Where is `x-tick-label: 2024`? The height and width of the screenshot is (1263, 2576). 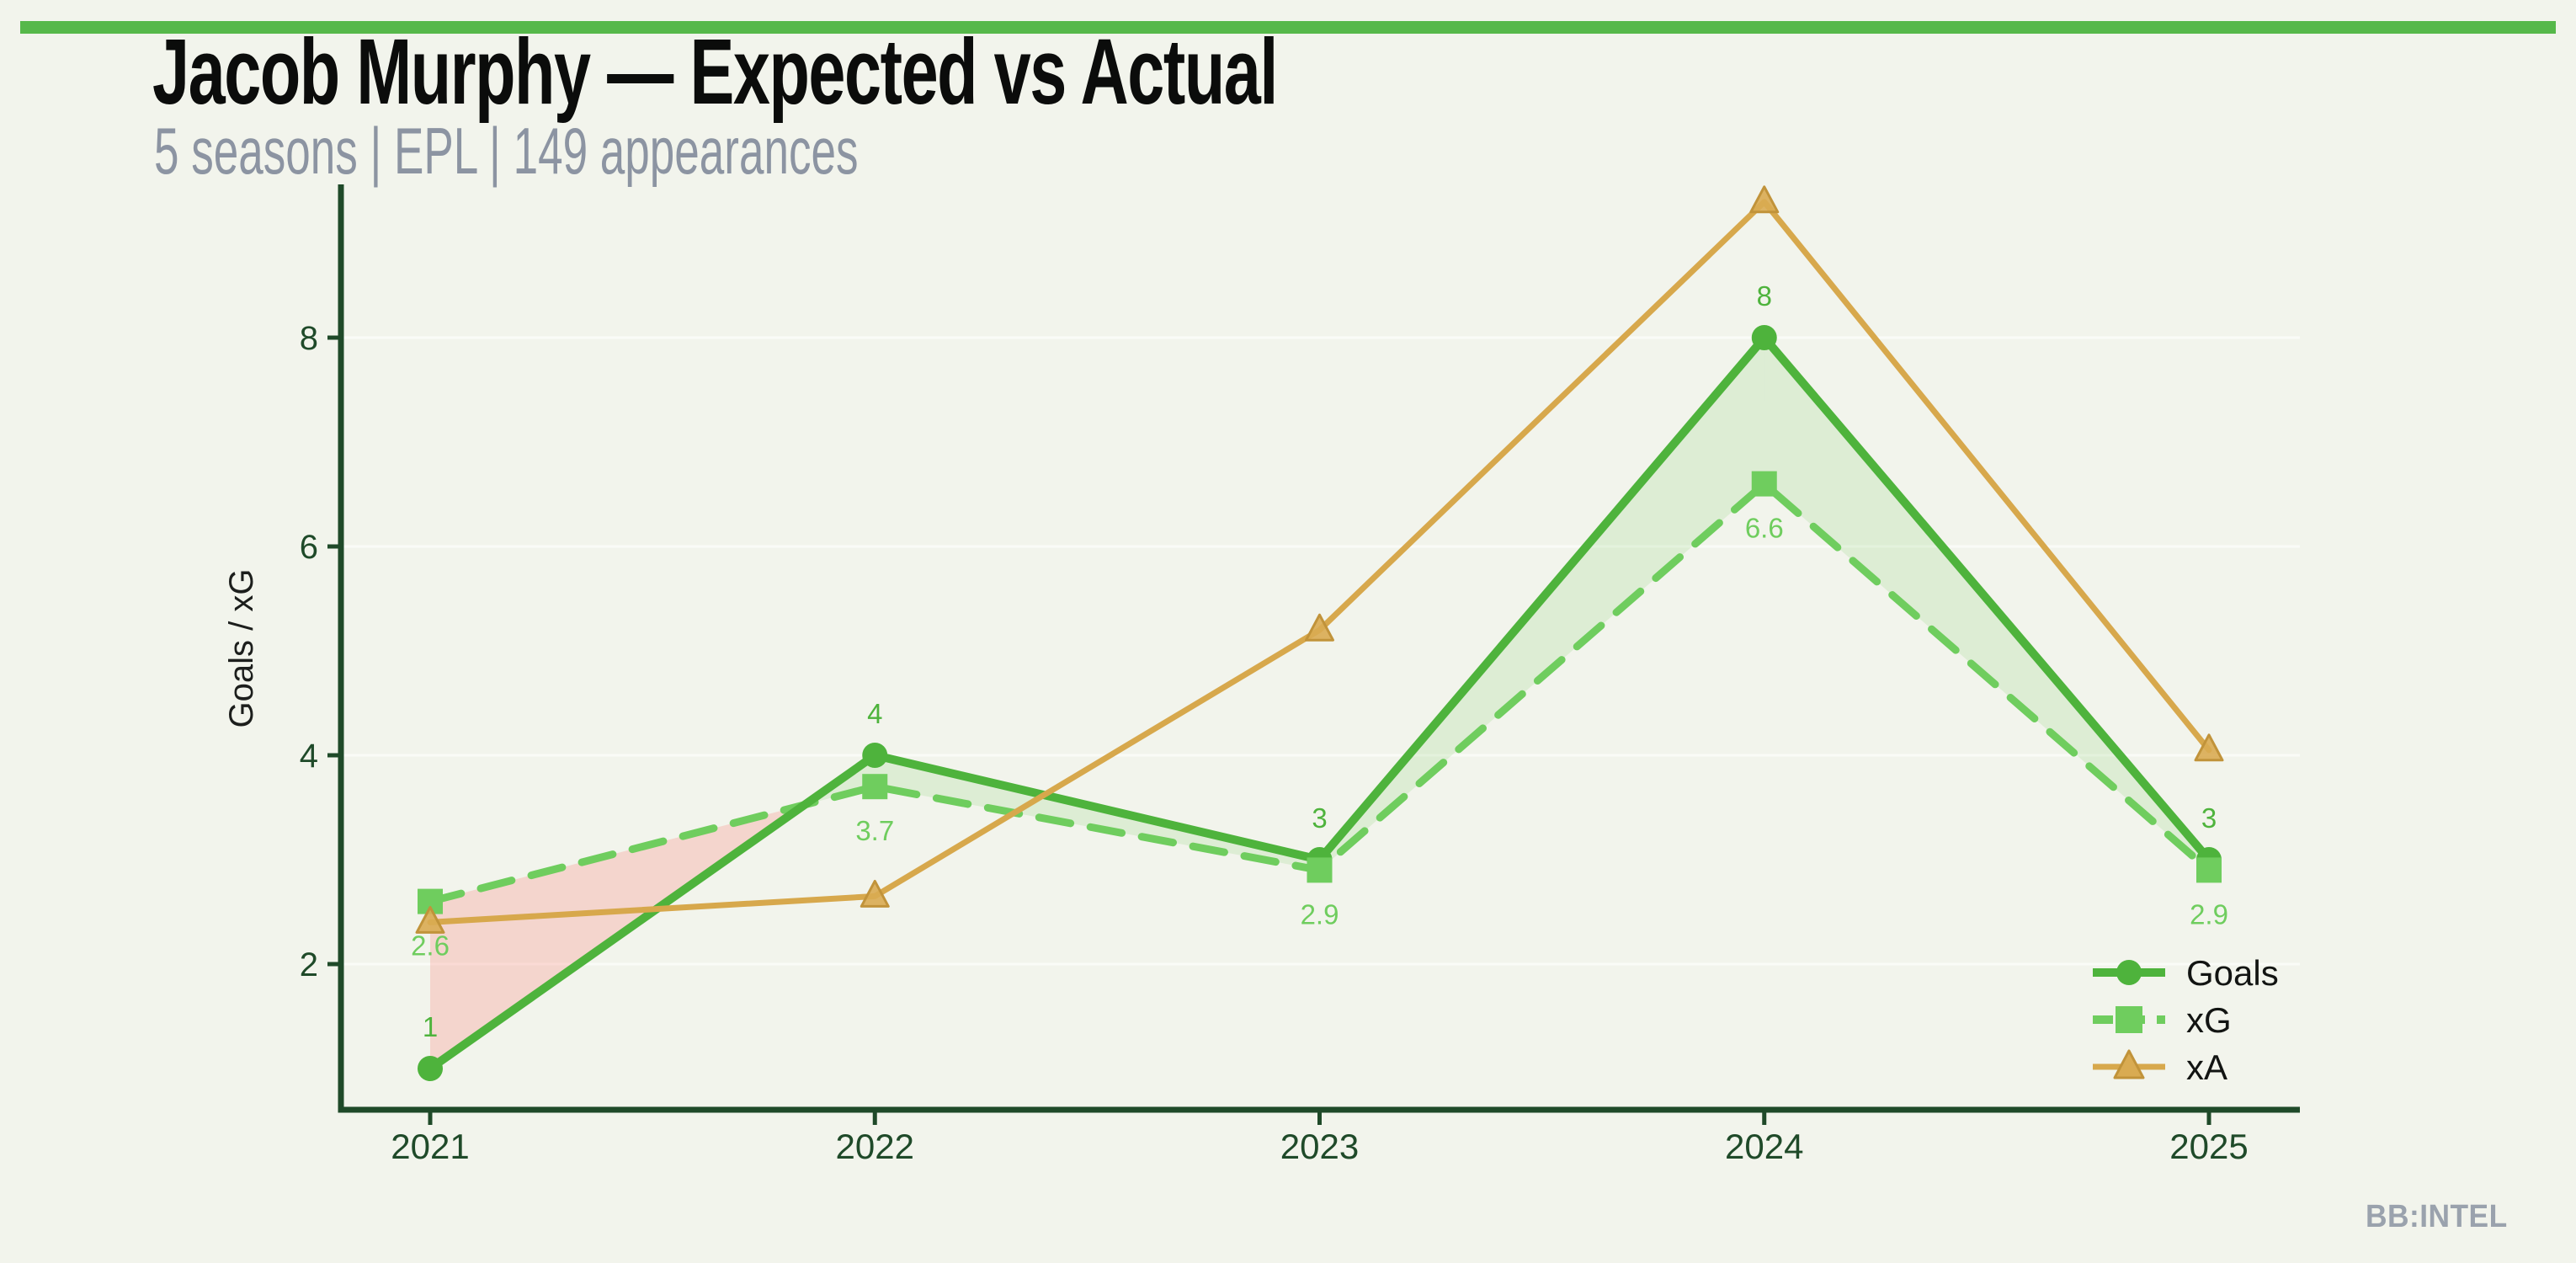 x-tick-label: 2024 is located at coordinates (1764, 1146).